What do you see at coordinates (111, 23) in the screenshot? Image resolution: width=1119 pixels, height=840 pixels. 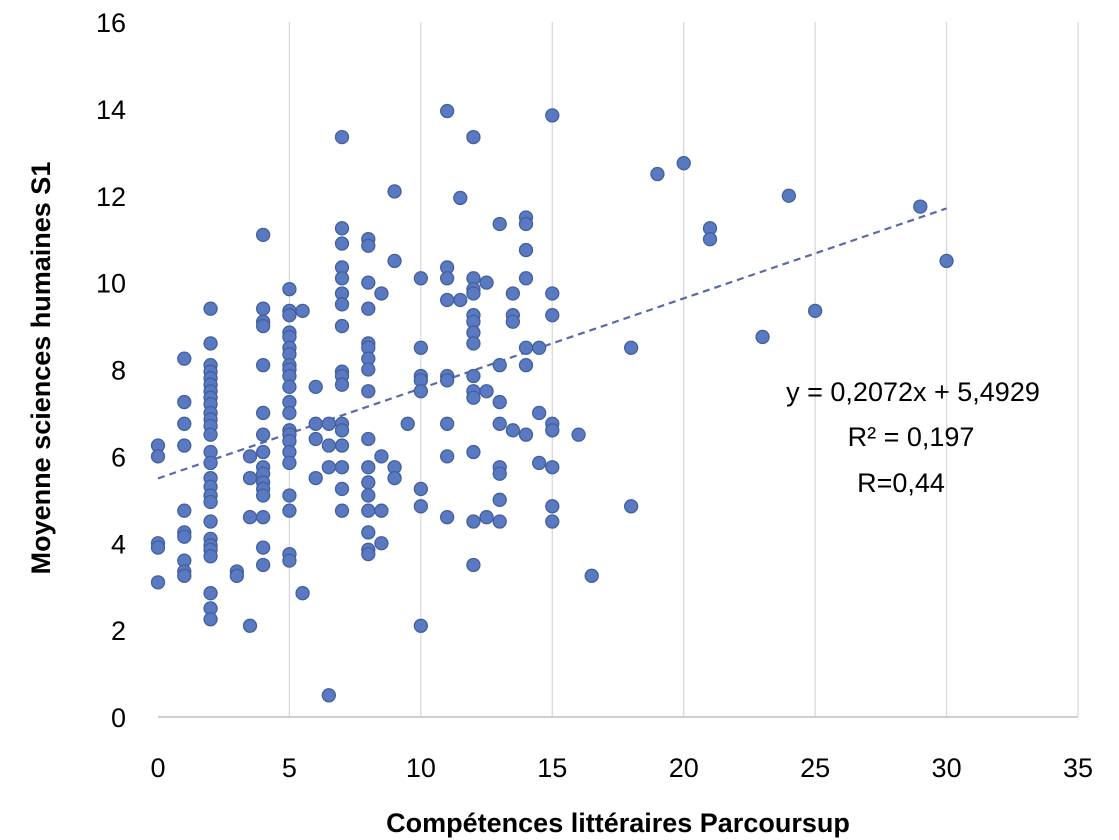 I see `y-tick-16: 16` at bounding box center [111, 23].